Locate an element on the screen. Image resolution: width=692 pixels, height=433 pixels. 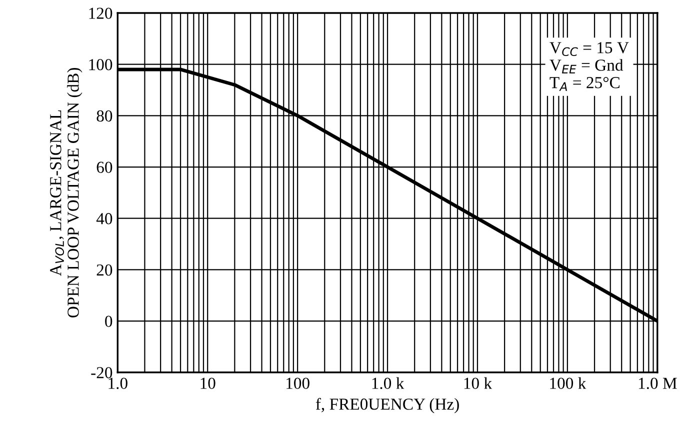
y-tick-label: -20 is located at coordinates (101, 372).